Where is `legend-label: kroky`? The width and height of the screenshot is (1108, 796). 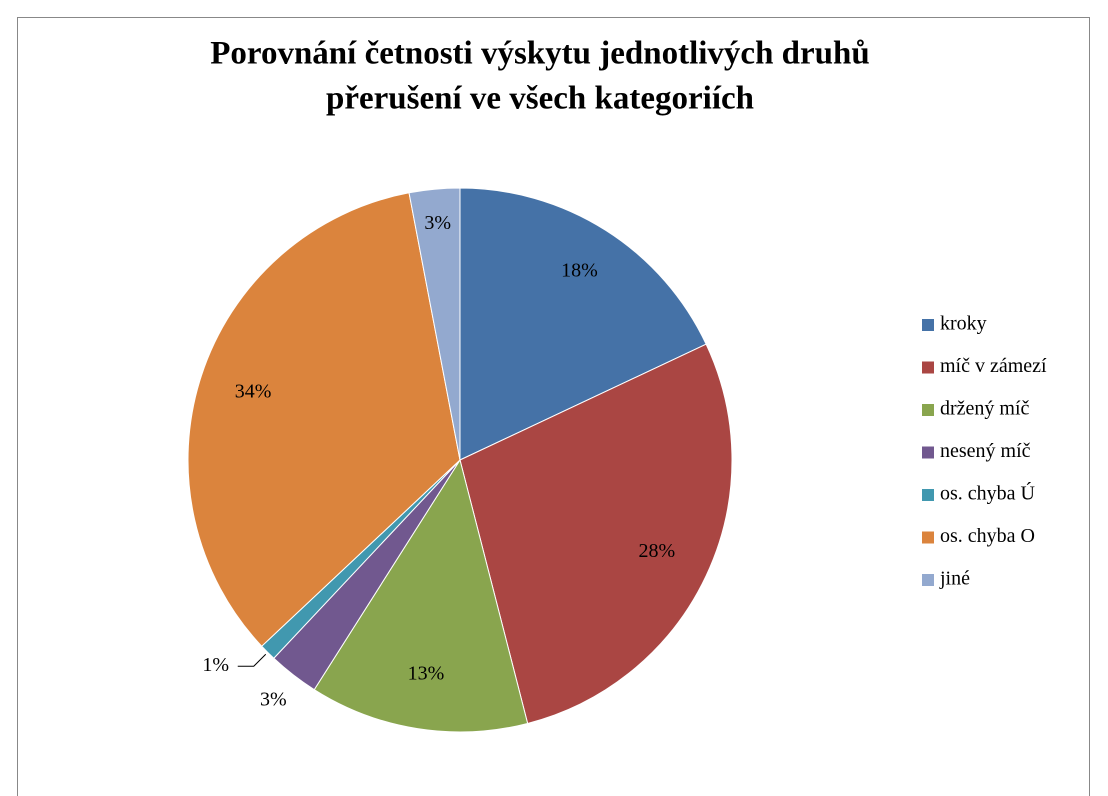
legend-label: kroky is located at coordinates (963, 324).